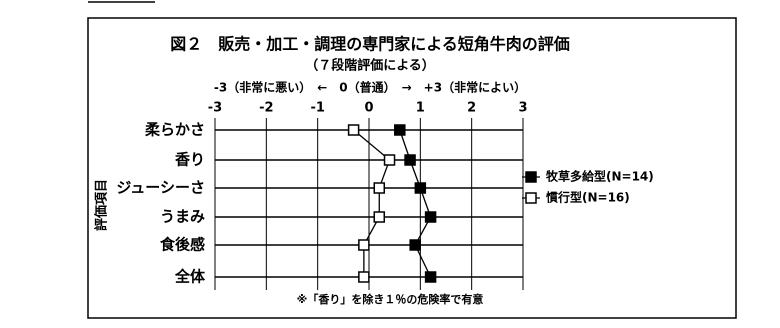 The width and height of the screenshot is (780, 328). Describe the element at coordinates (368, 108) in the screenshot. I see `x-tick-label: 0` at that location.